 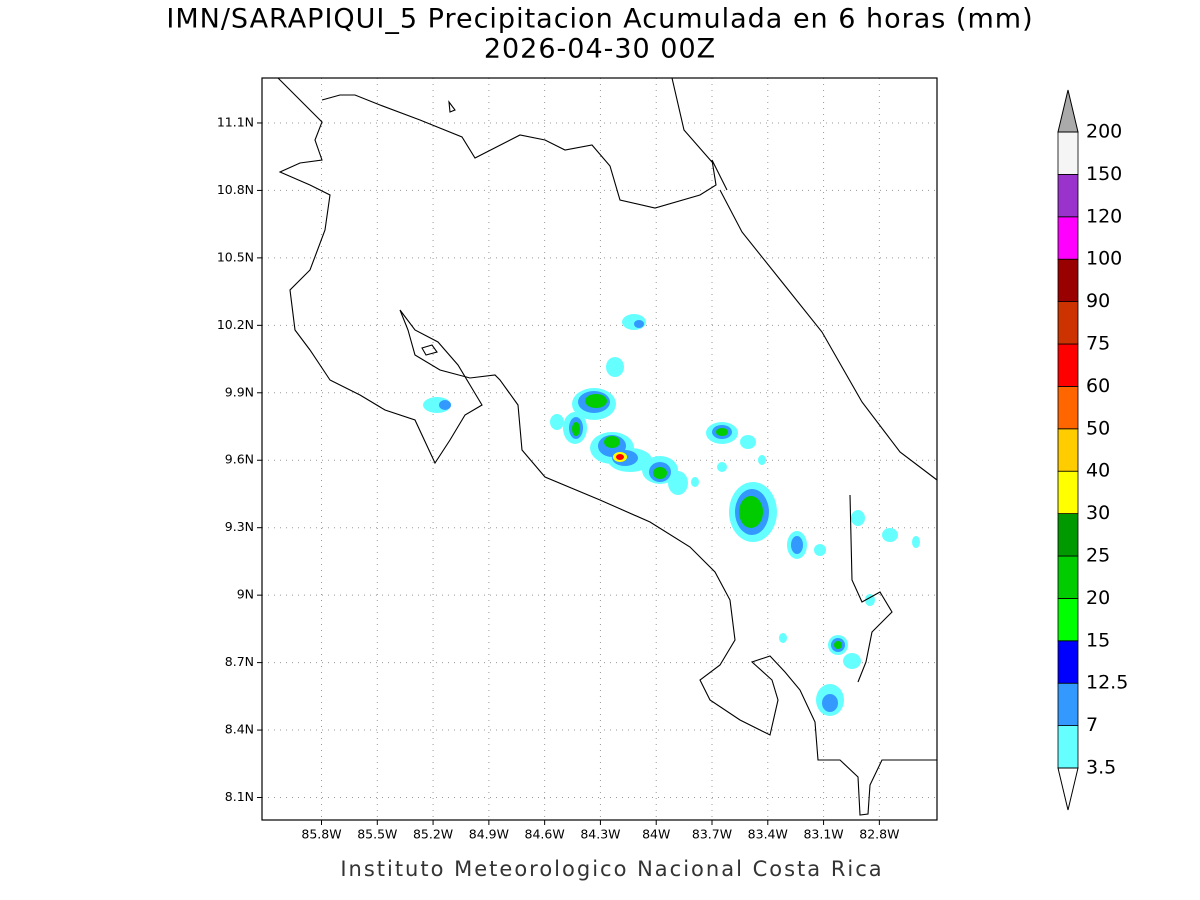 I want to click on colorbar-label: 40, so click(x=1098, y=471).